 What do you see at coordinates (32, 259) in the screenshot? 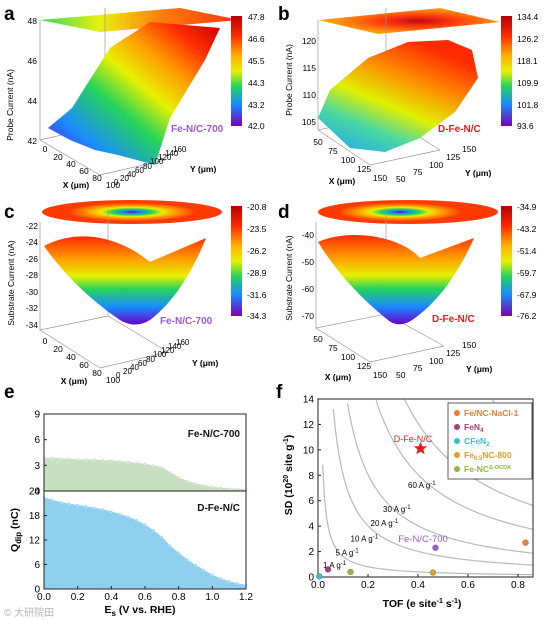
I see `z-tick: -26` at bounding box center [32, 259].